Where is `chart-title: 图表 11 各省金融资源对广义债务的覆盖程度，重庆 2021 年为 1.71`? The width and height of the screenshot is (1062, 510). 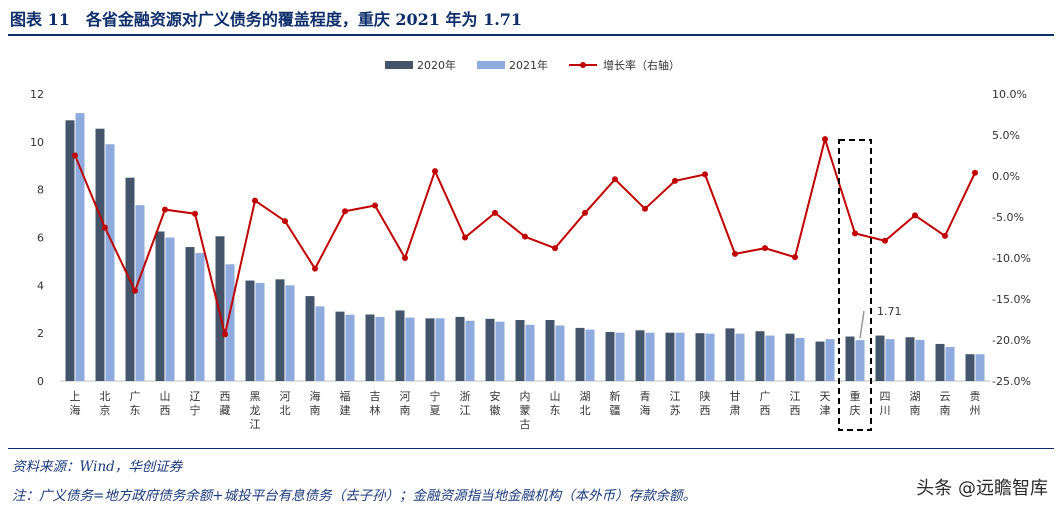
chart-title: 图表 11 各省金融资源对广义债务的覆盖程度，重庆 2021 年为 1.71 is located at coordinates (266, 19).